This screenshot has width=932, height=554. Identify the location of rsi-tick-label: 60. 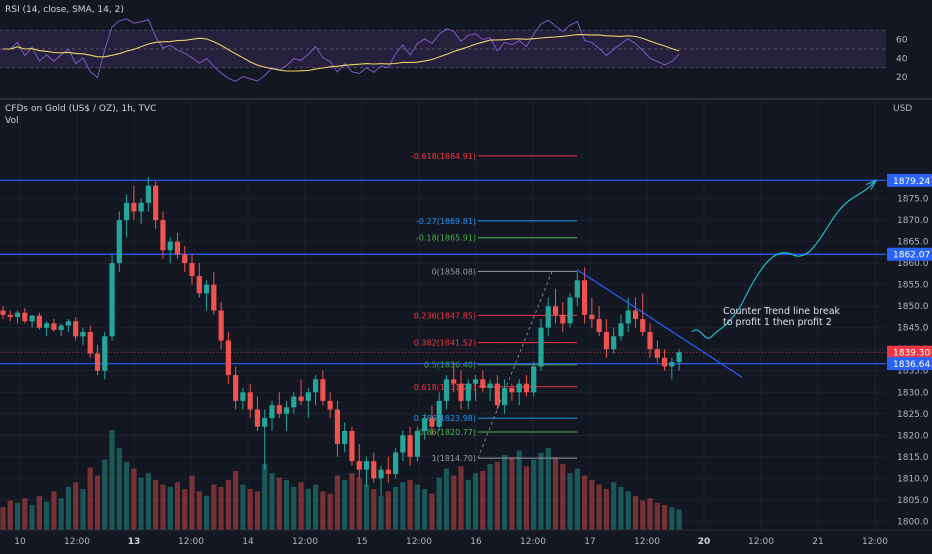
(902, 41).